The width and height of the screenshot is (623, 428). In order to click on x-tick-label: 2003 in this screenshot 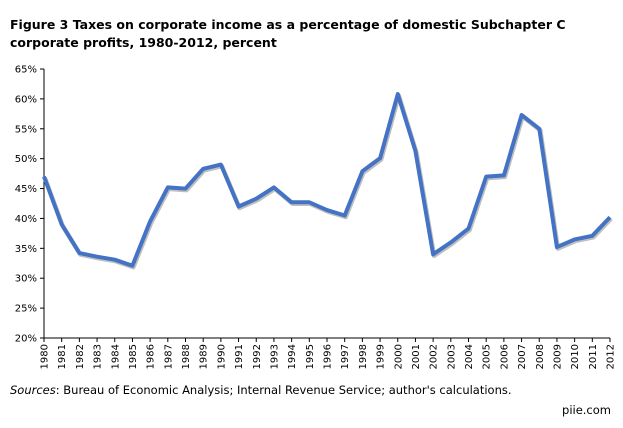, I will do `click(451, 356)`.